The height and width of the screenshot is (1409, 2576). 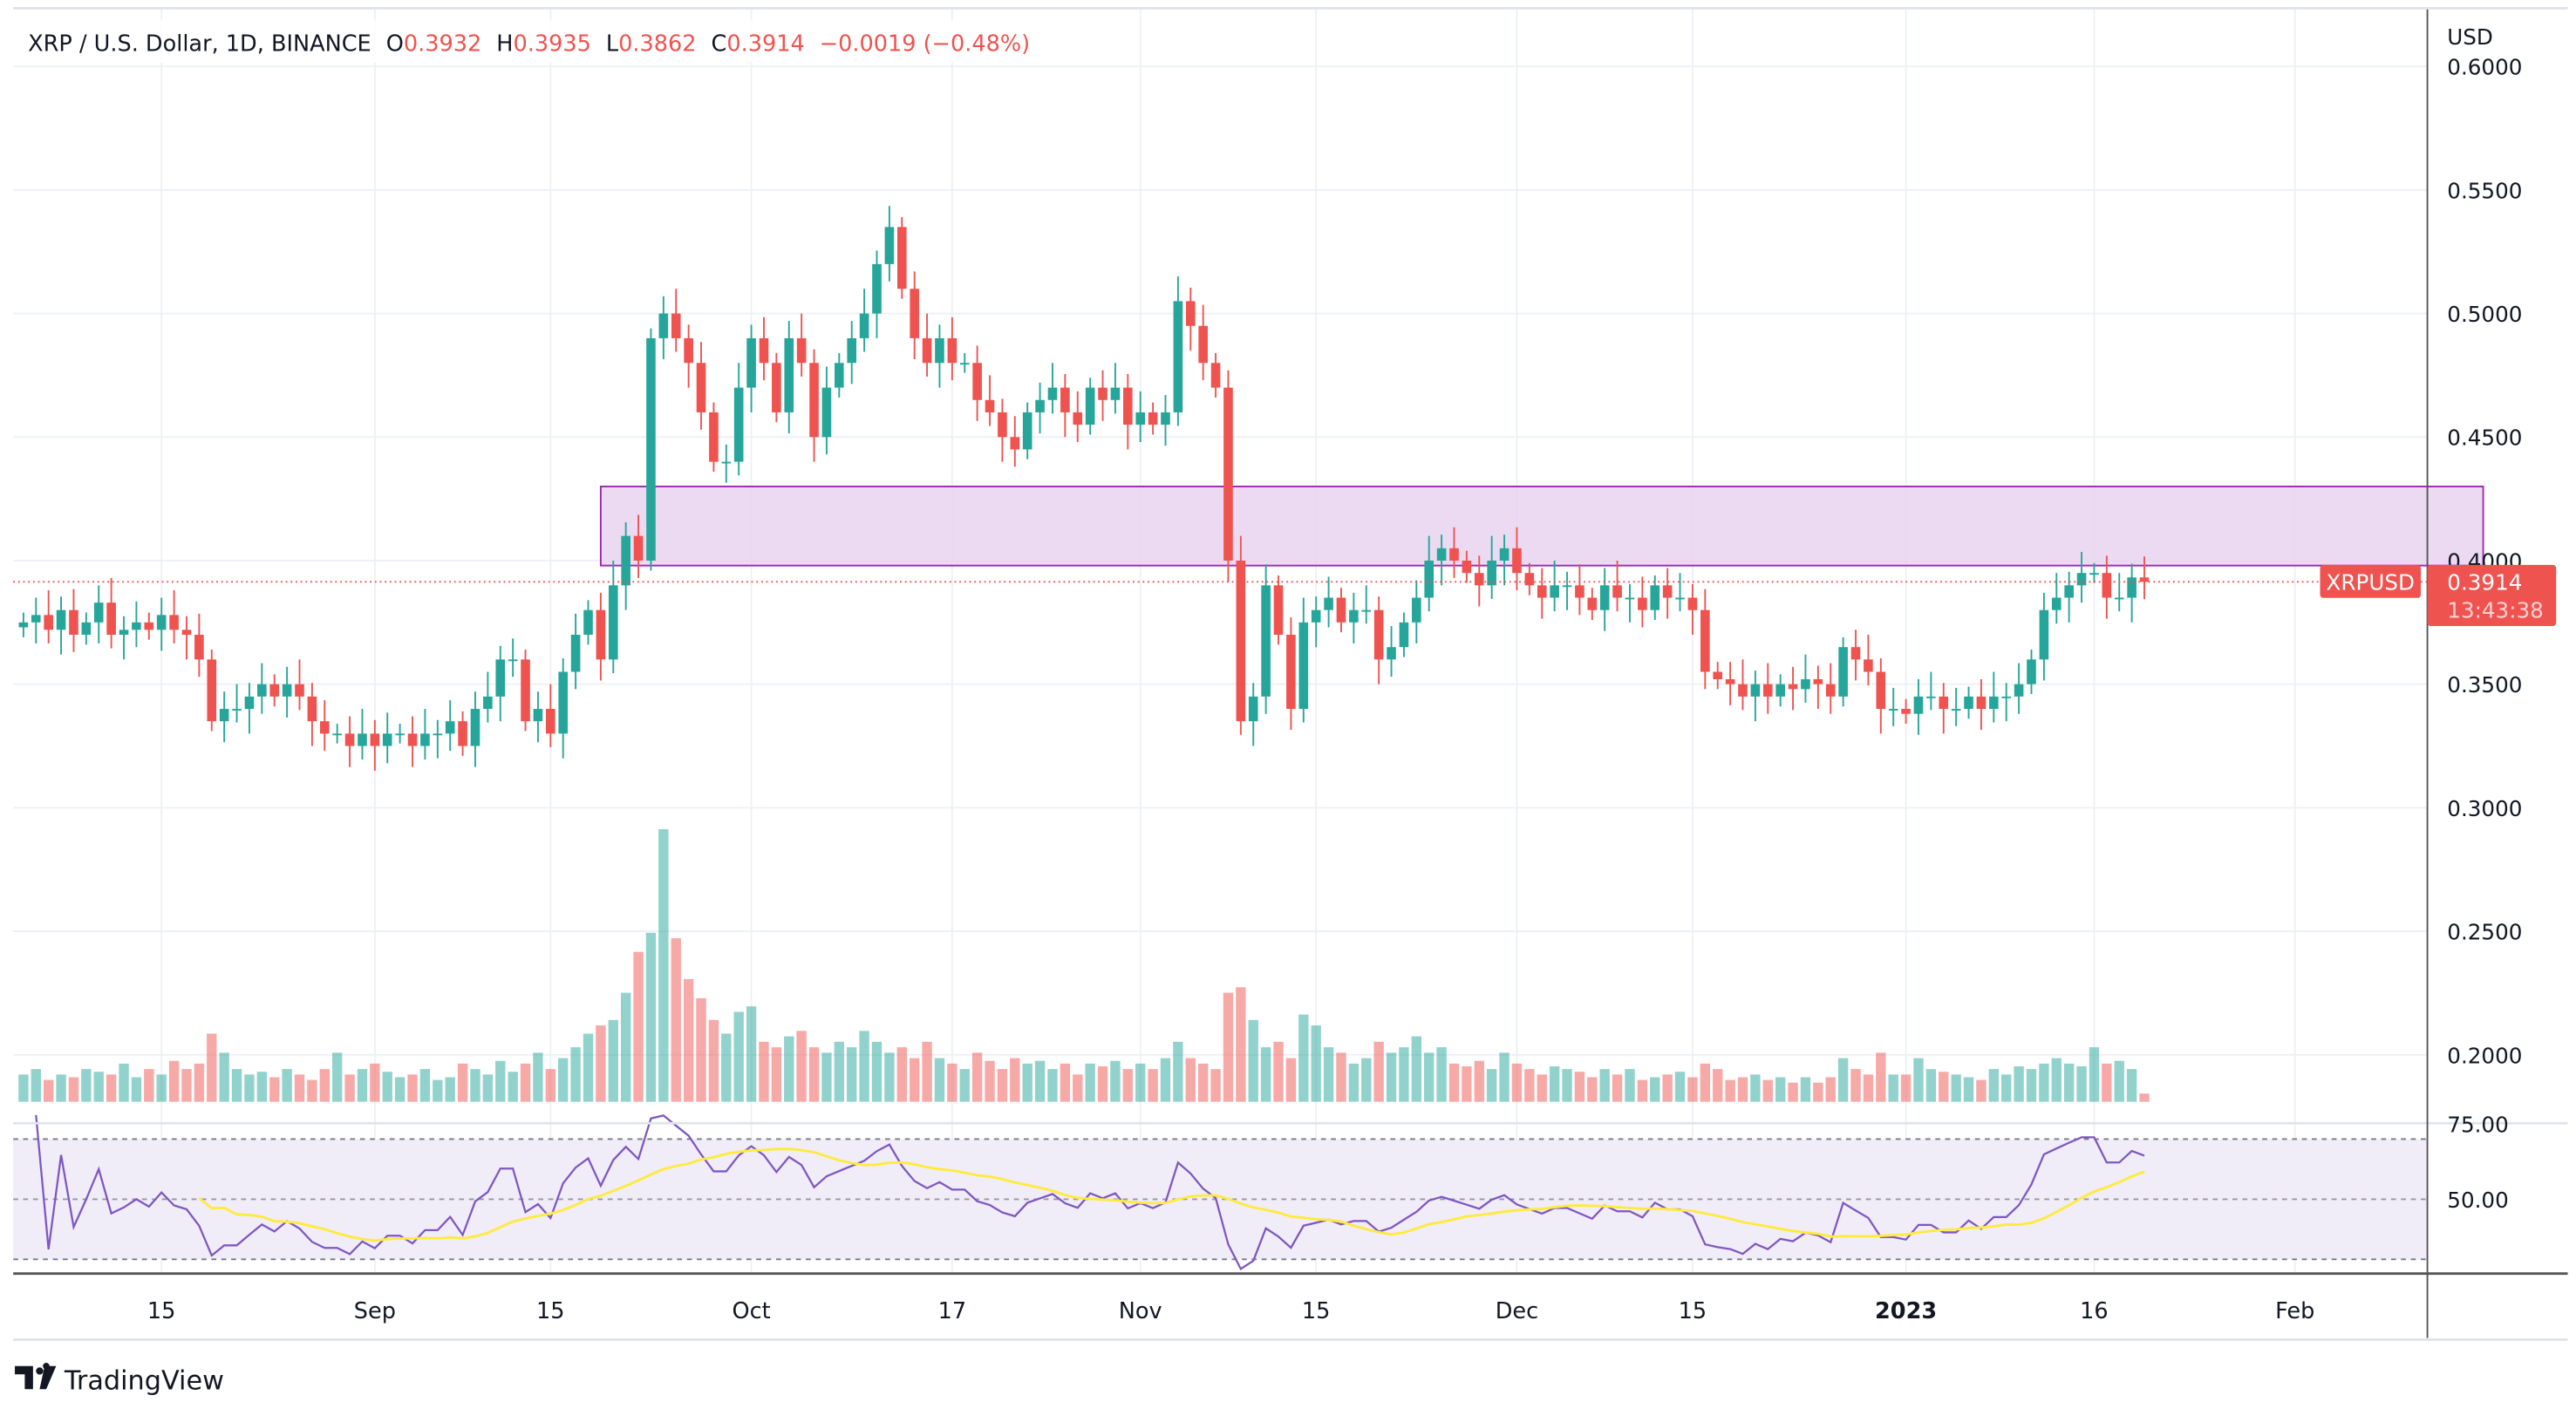 I want to click on tradingview-logo: TradingView, so click(x=120, y=1380).